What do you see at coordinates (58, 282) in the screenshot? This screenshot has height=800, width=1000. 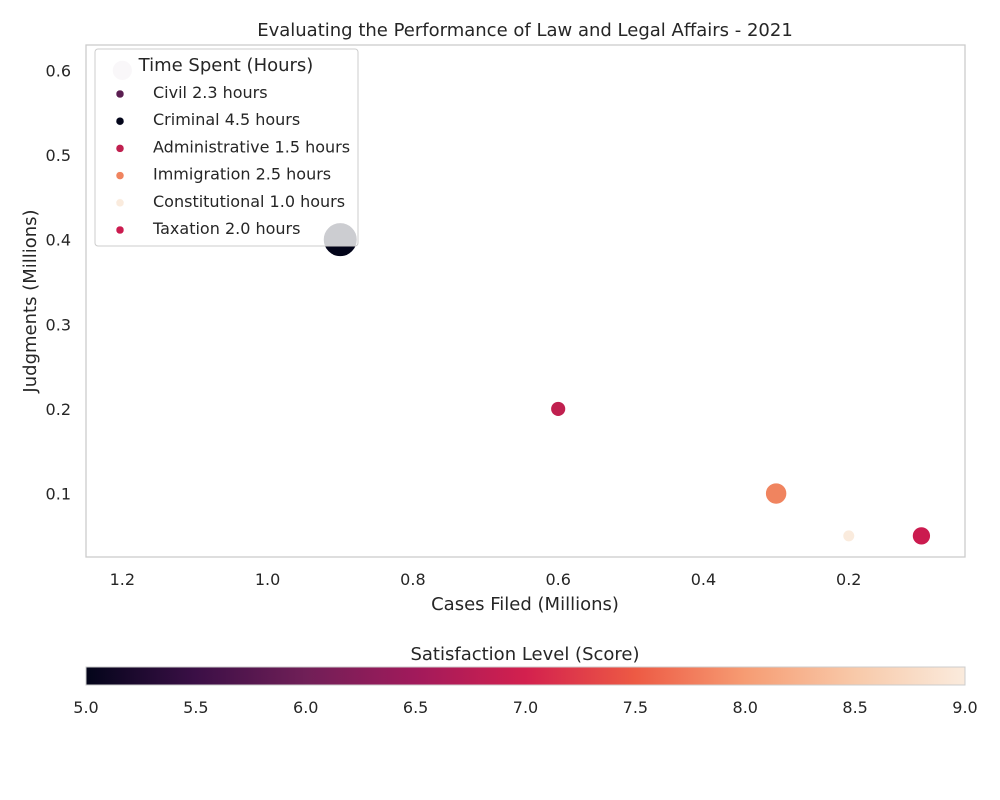 I see `y-tick-labels: 0.1 0.2 0.3 0.4 0.5 0.6` at bounding box center [58, 282].